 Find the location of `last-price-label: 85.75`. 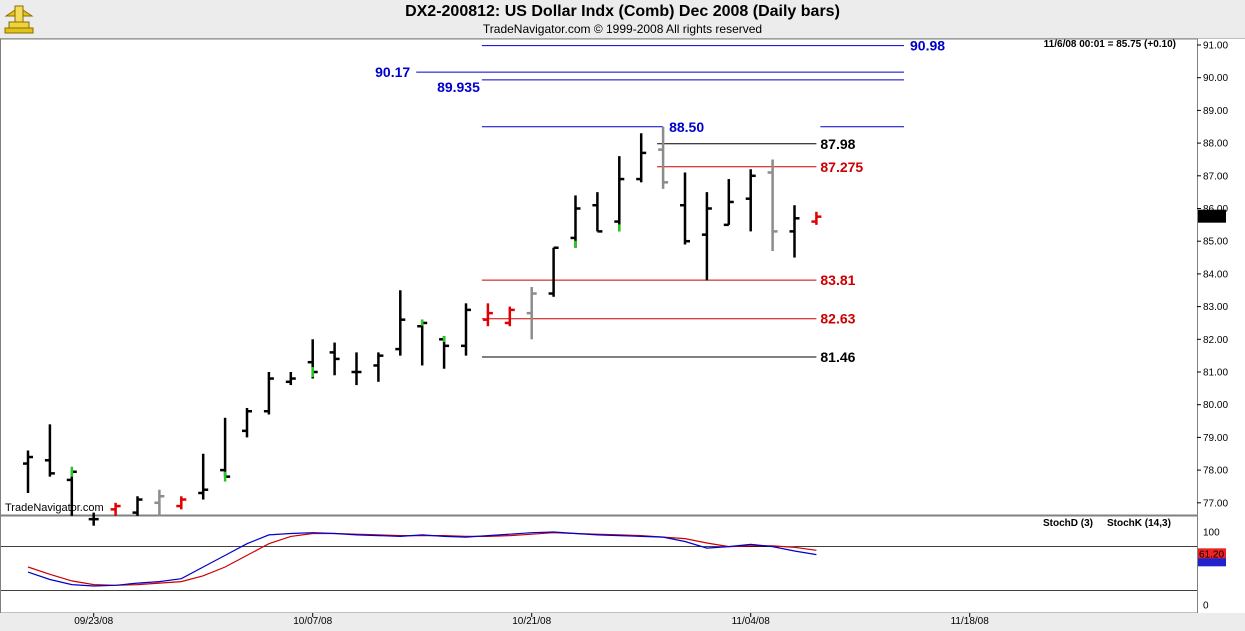

last-price-label: 85.75 is located at coordinates (1212, 217).